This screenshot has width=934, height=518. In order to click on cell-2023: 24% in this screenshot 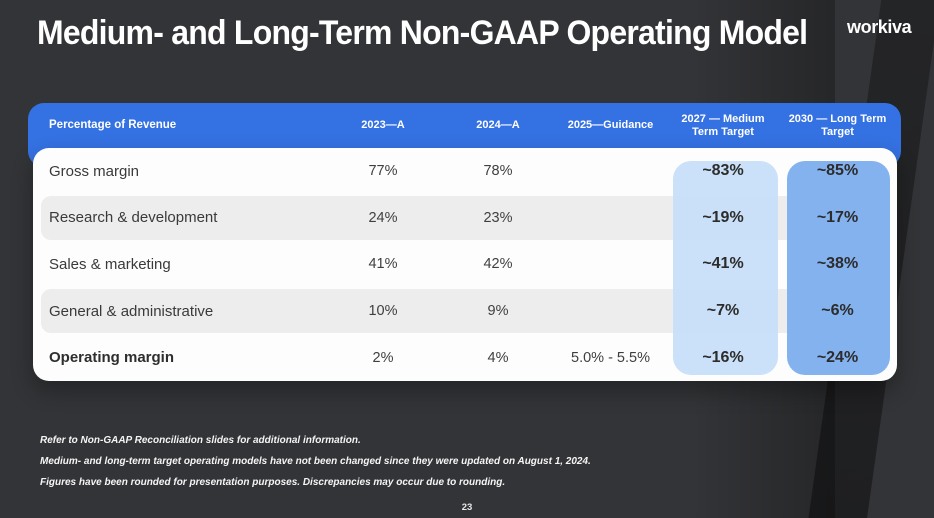, I will do `click(383, 217)`.